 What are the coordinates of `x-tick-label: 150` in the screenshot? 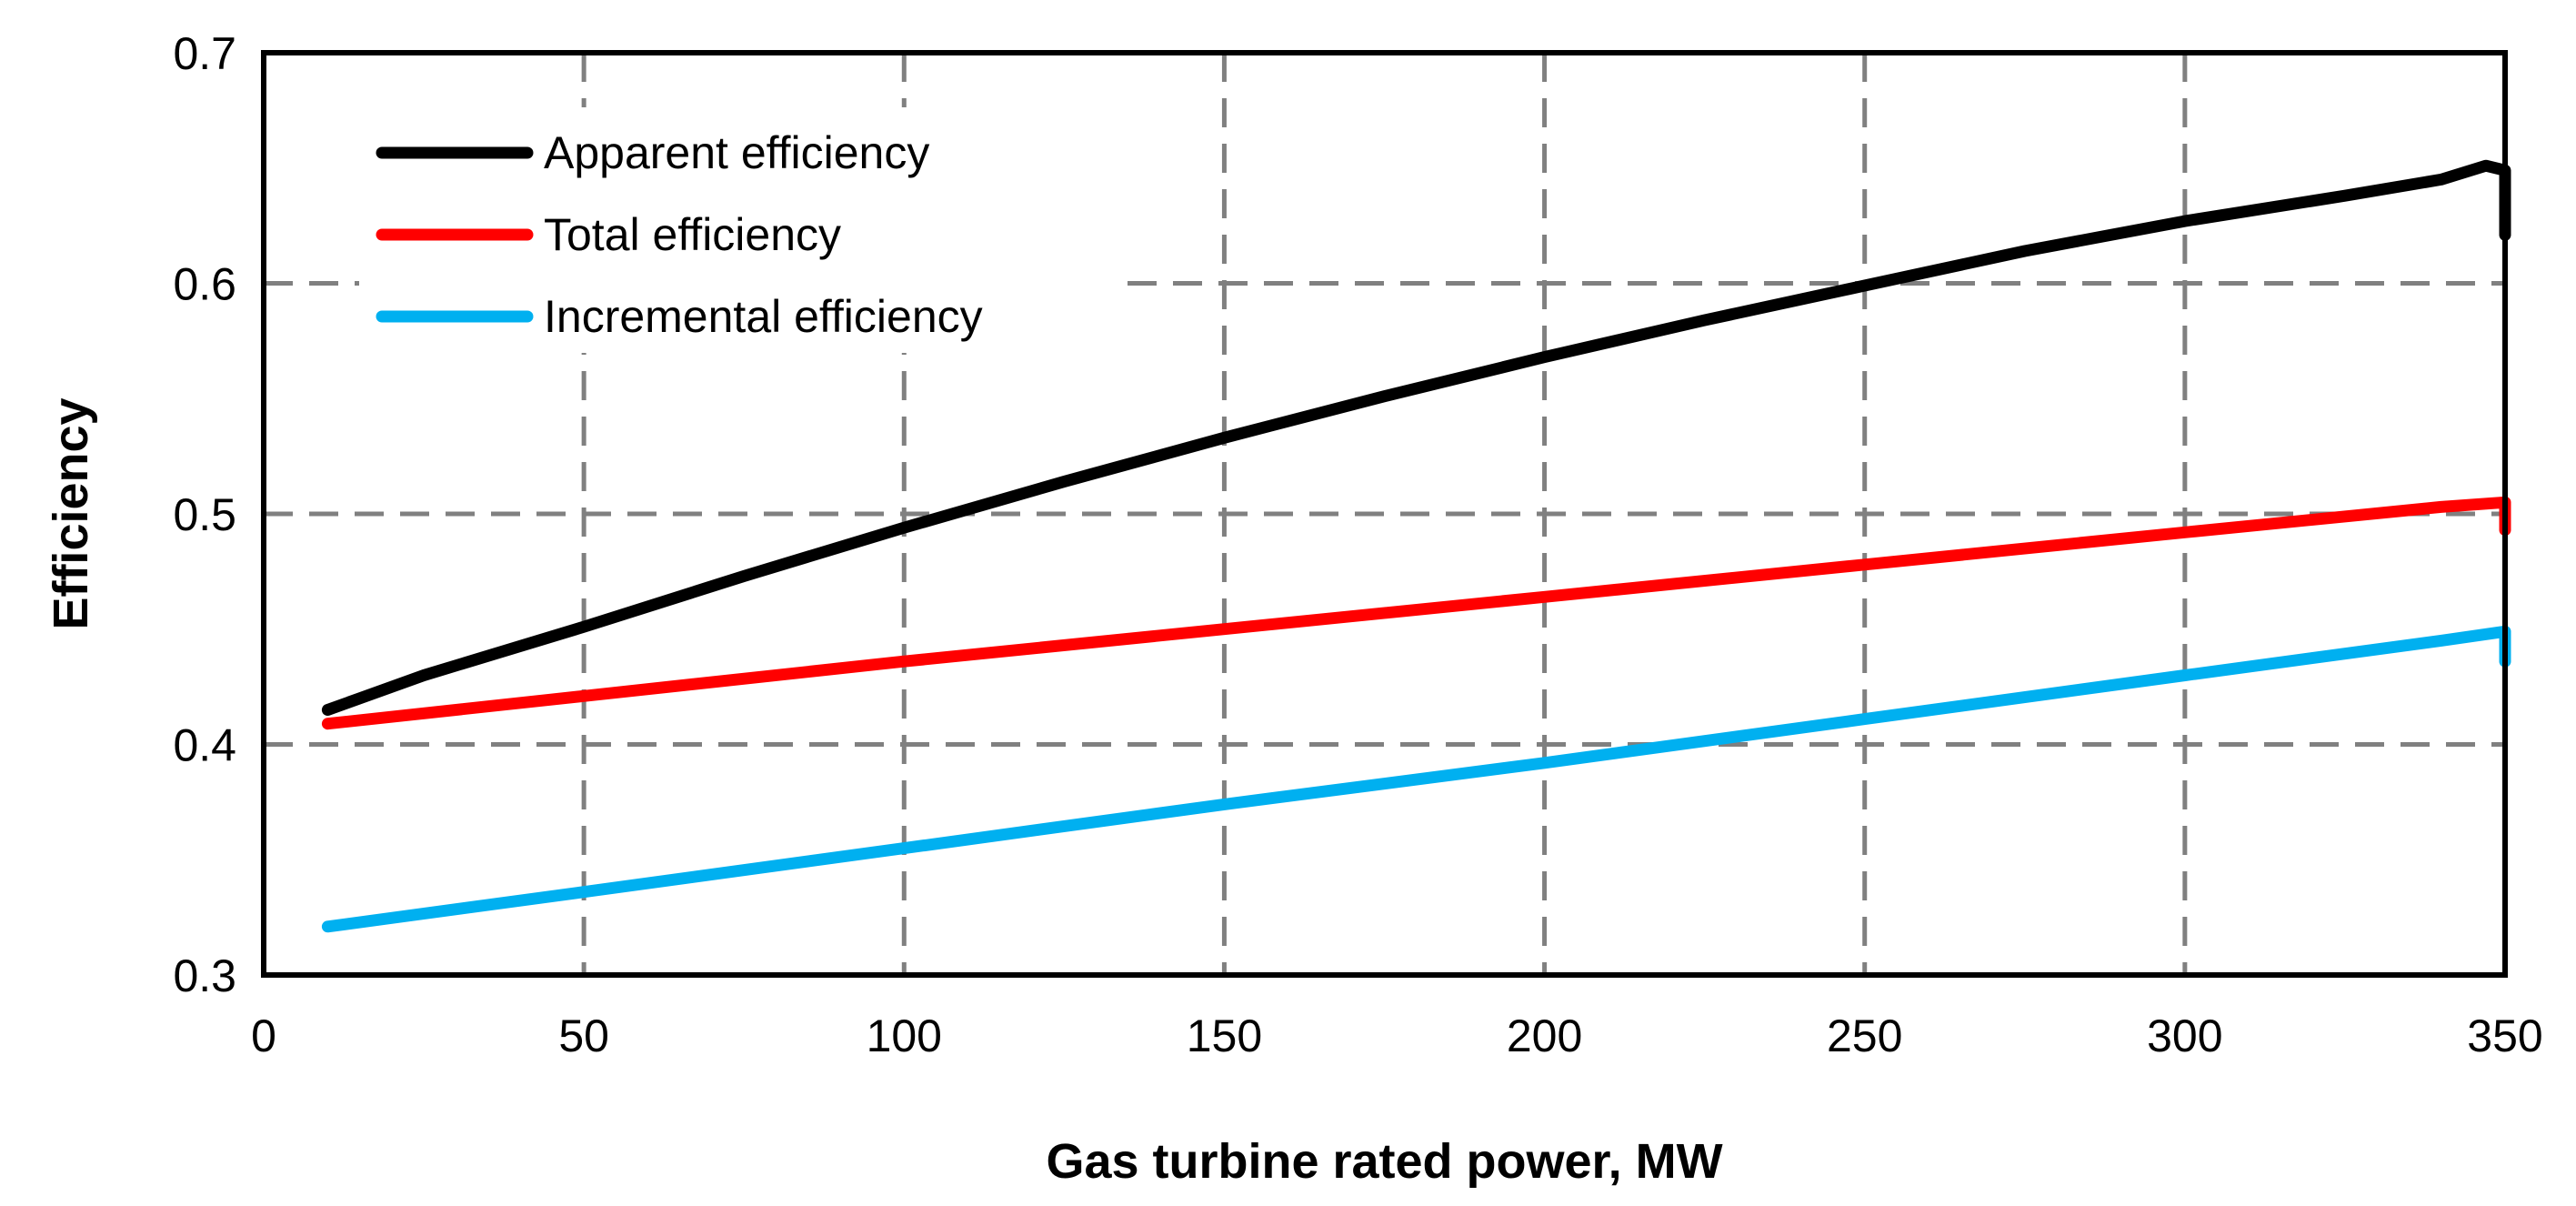 It's located at (1224, 1035).